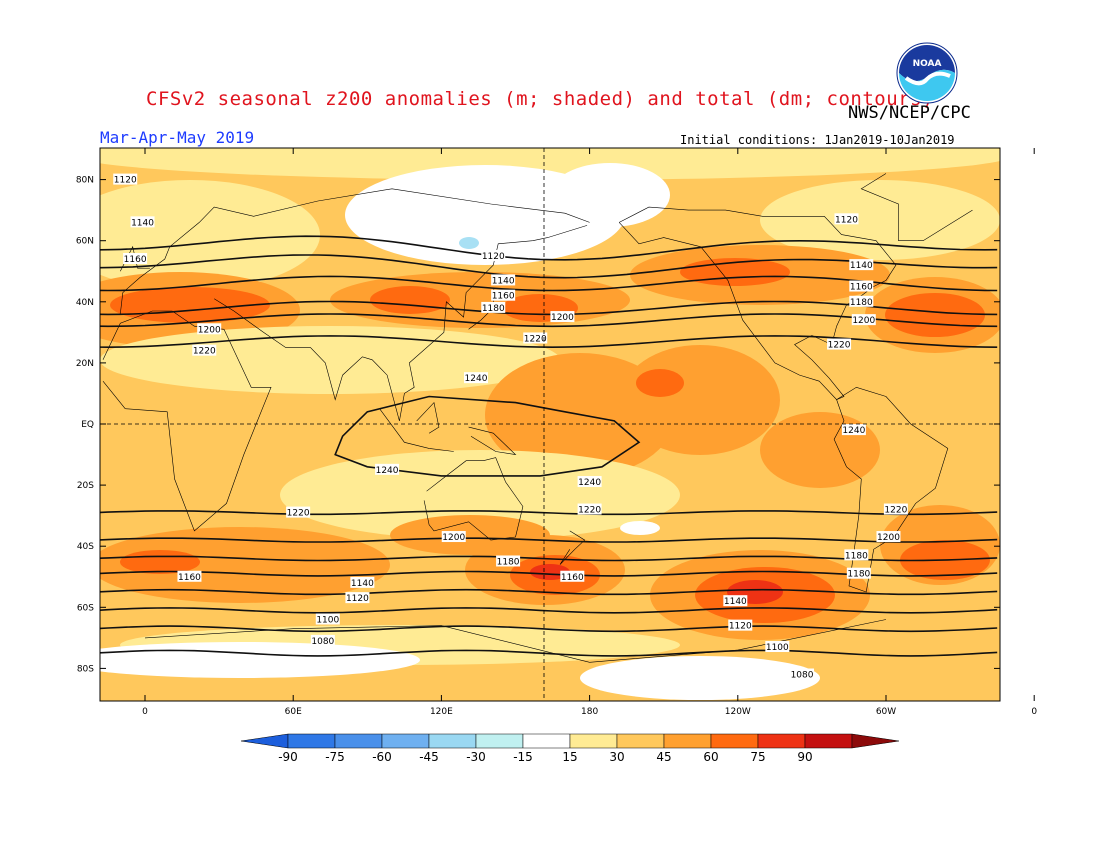  I want to click on agency-label: NWS/NCEP/CPC, so click(909, 113).